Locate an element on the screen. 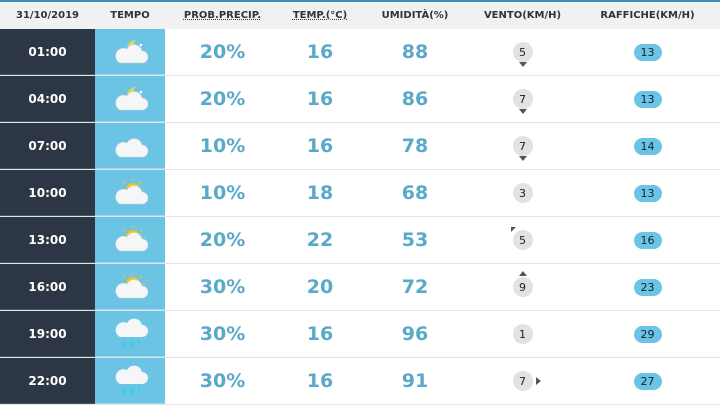 The width and height of the screenshot is (720, 405). table-row: 07:00 10% 16 78 7 14 is located at coordinates (360, 146).